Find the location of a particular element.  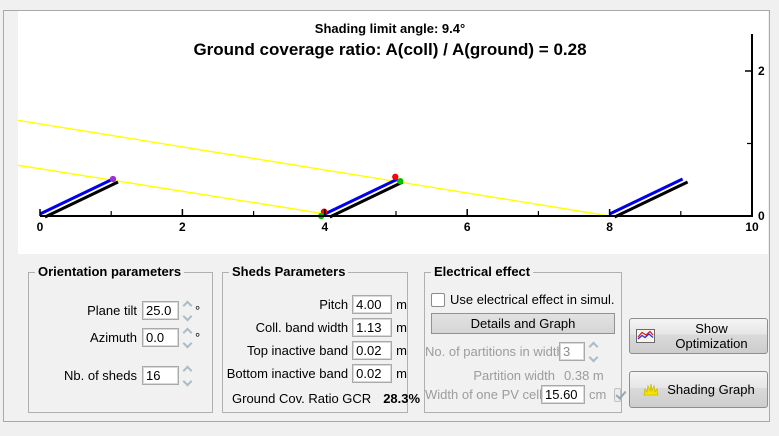

show-optimization-button: Show Optimization is located at coordinates (698, 336).